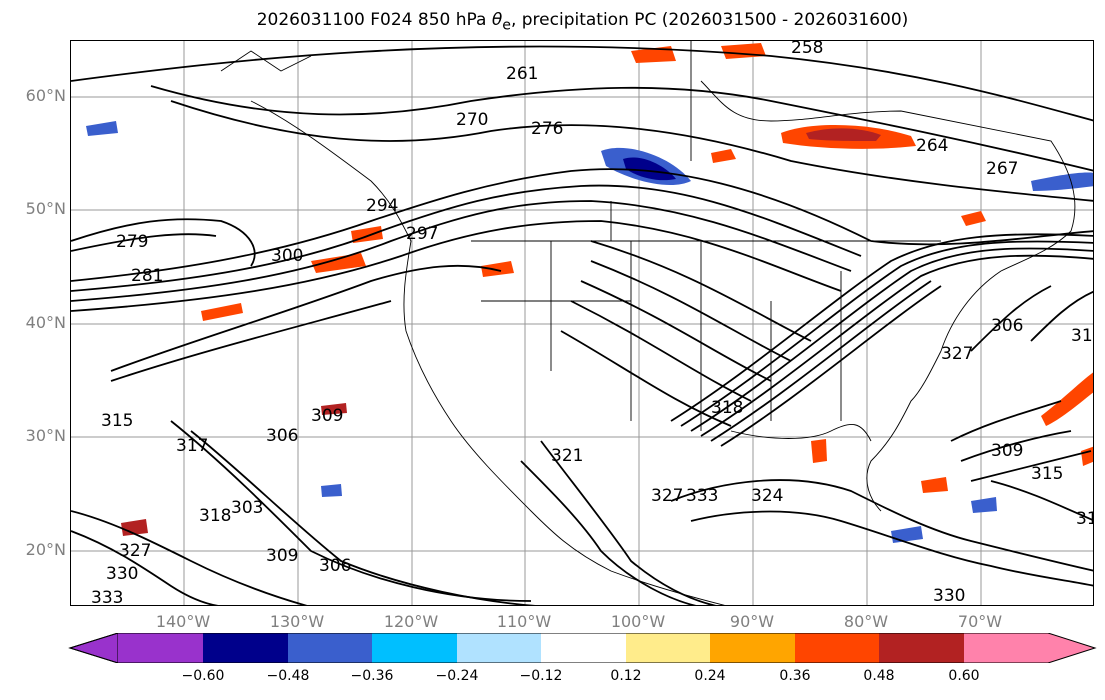 This screenshot has height=700, width=1105. Describe the element at coordinates (541, 676) in the screenshot. I see `colorbar-tick: −0.12` at that location.